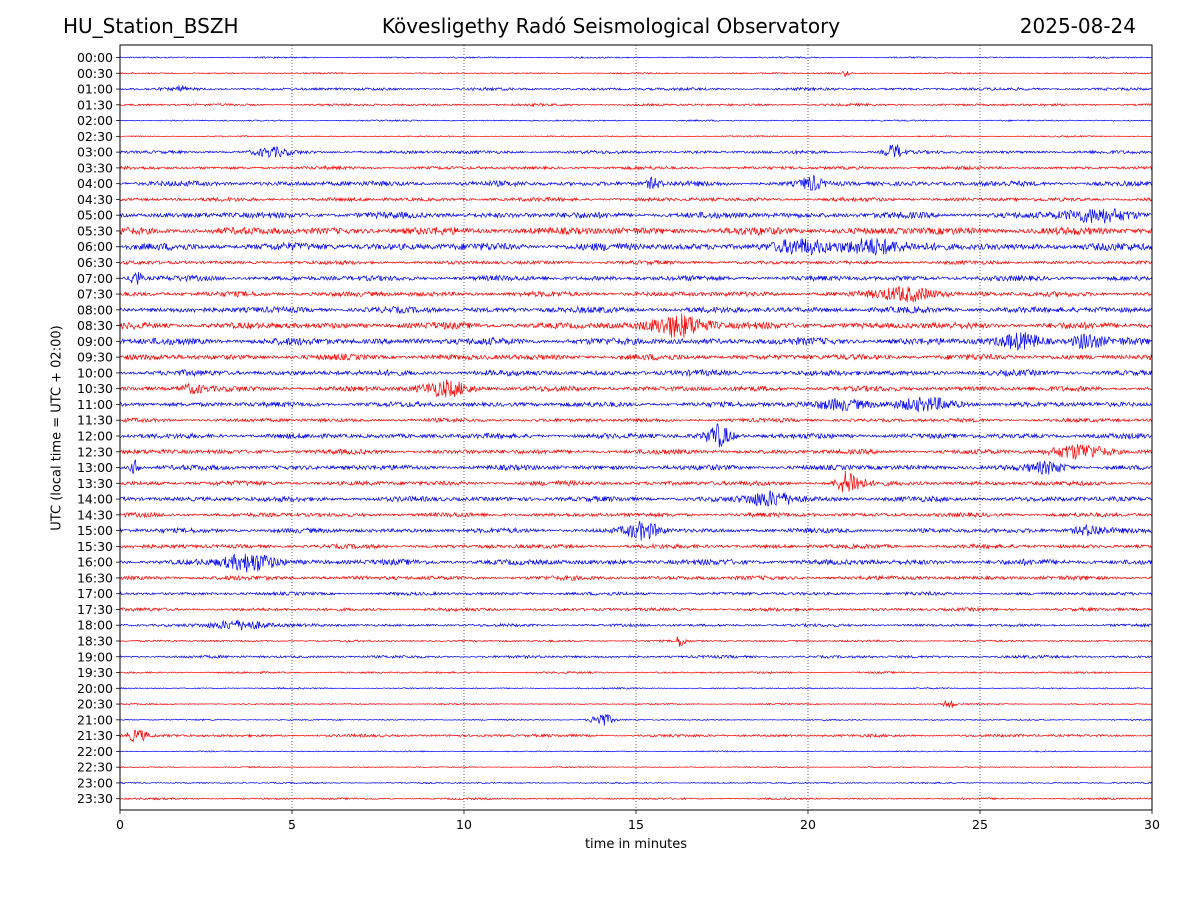 This screenshot has height=900, width=1200. Describe the element at coordinates (95, 640) in the screenshot. I see `y-tick-label-37: 18:30` at that location.